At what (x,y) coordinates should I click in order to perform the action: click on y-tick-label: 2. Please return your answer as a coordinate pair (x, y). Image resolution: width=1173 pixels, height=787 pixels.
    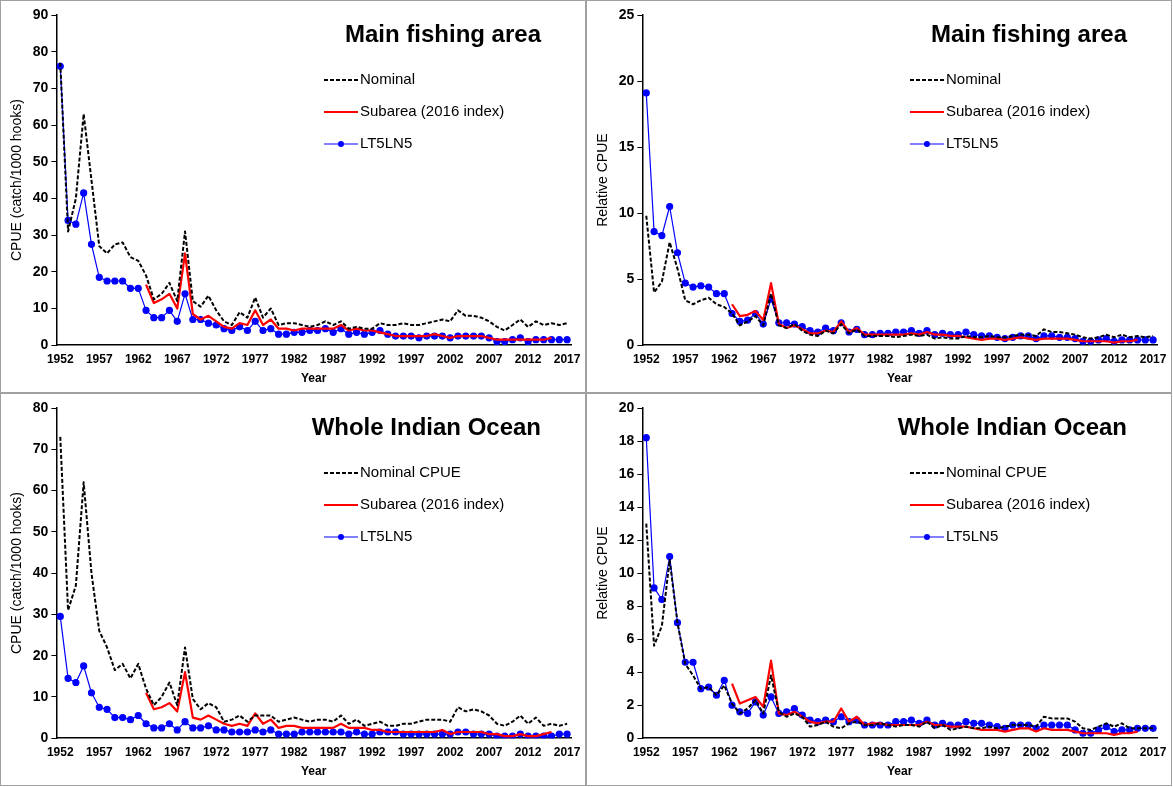
    Looking at the image, I should click on (630, 704).